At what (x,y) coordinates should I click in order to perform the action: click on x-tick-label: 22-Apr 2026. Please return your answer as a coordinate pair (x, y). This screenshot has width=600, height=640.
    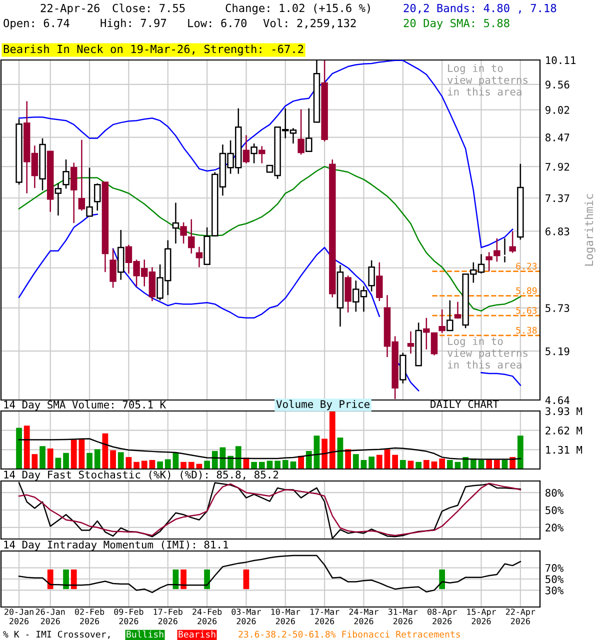
    Looking at the image, I should click on (521, 616).